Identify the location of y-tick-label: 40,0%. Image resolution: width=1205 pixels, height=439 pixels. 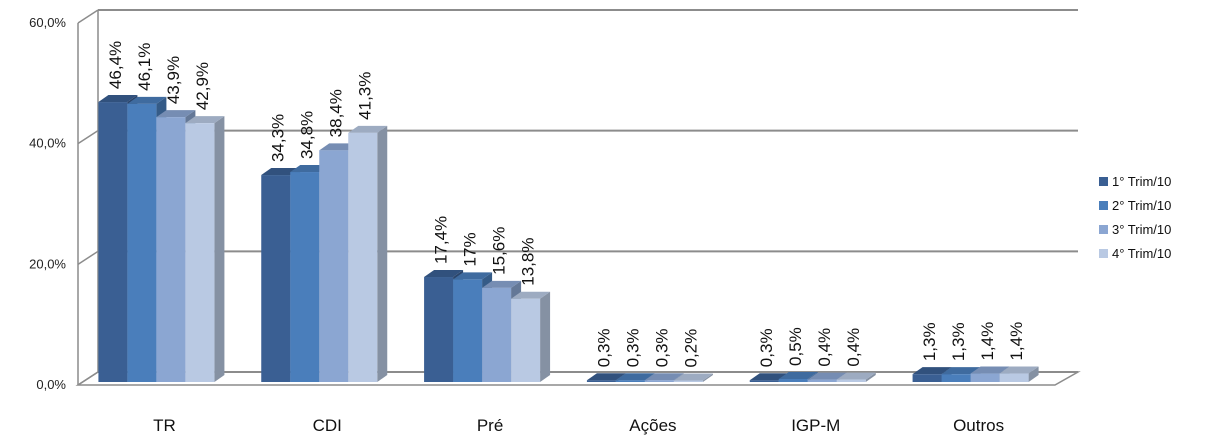
(47, 143).